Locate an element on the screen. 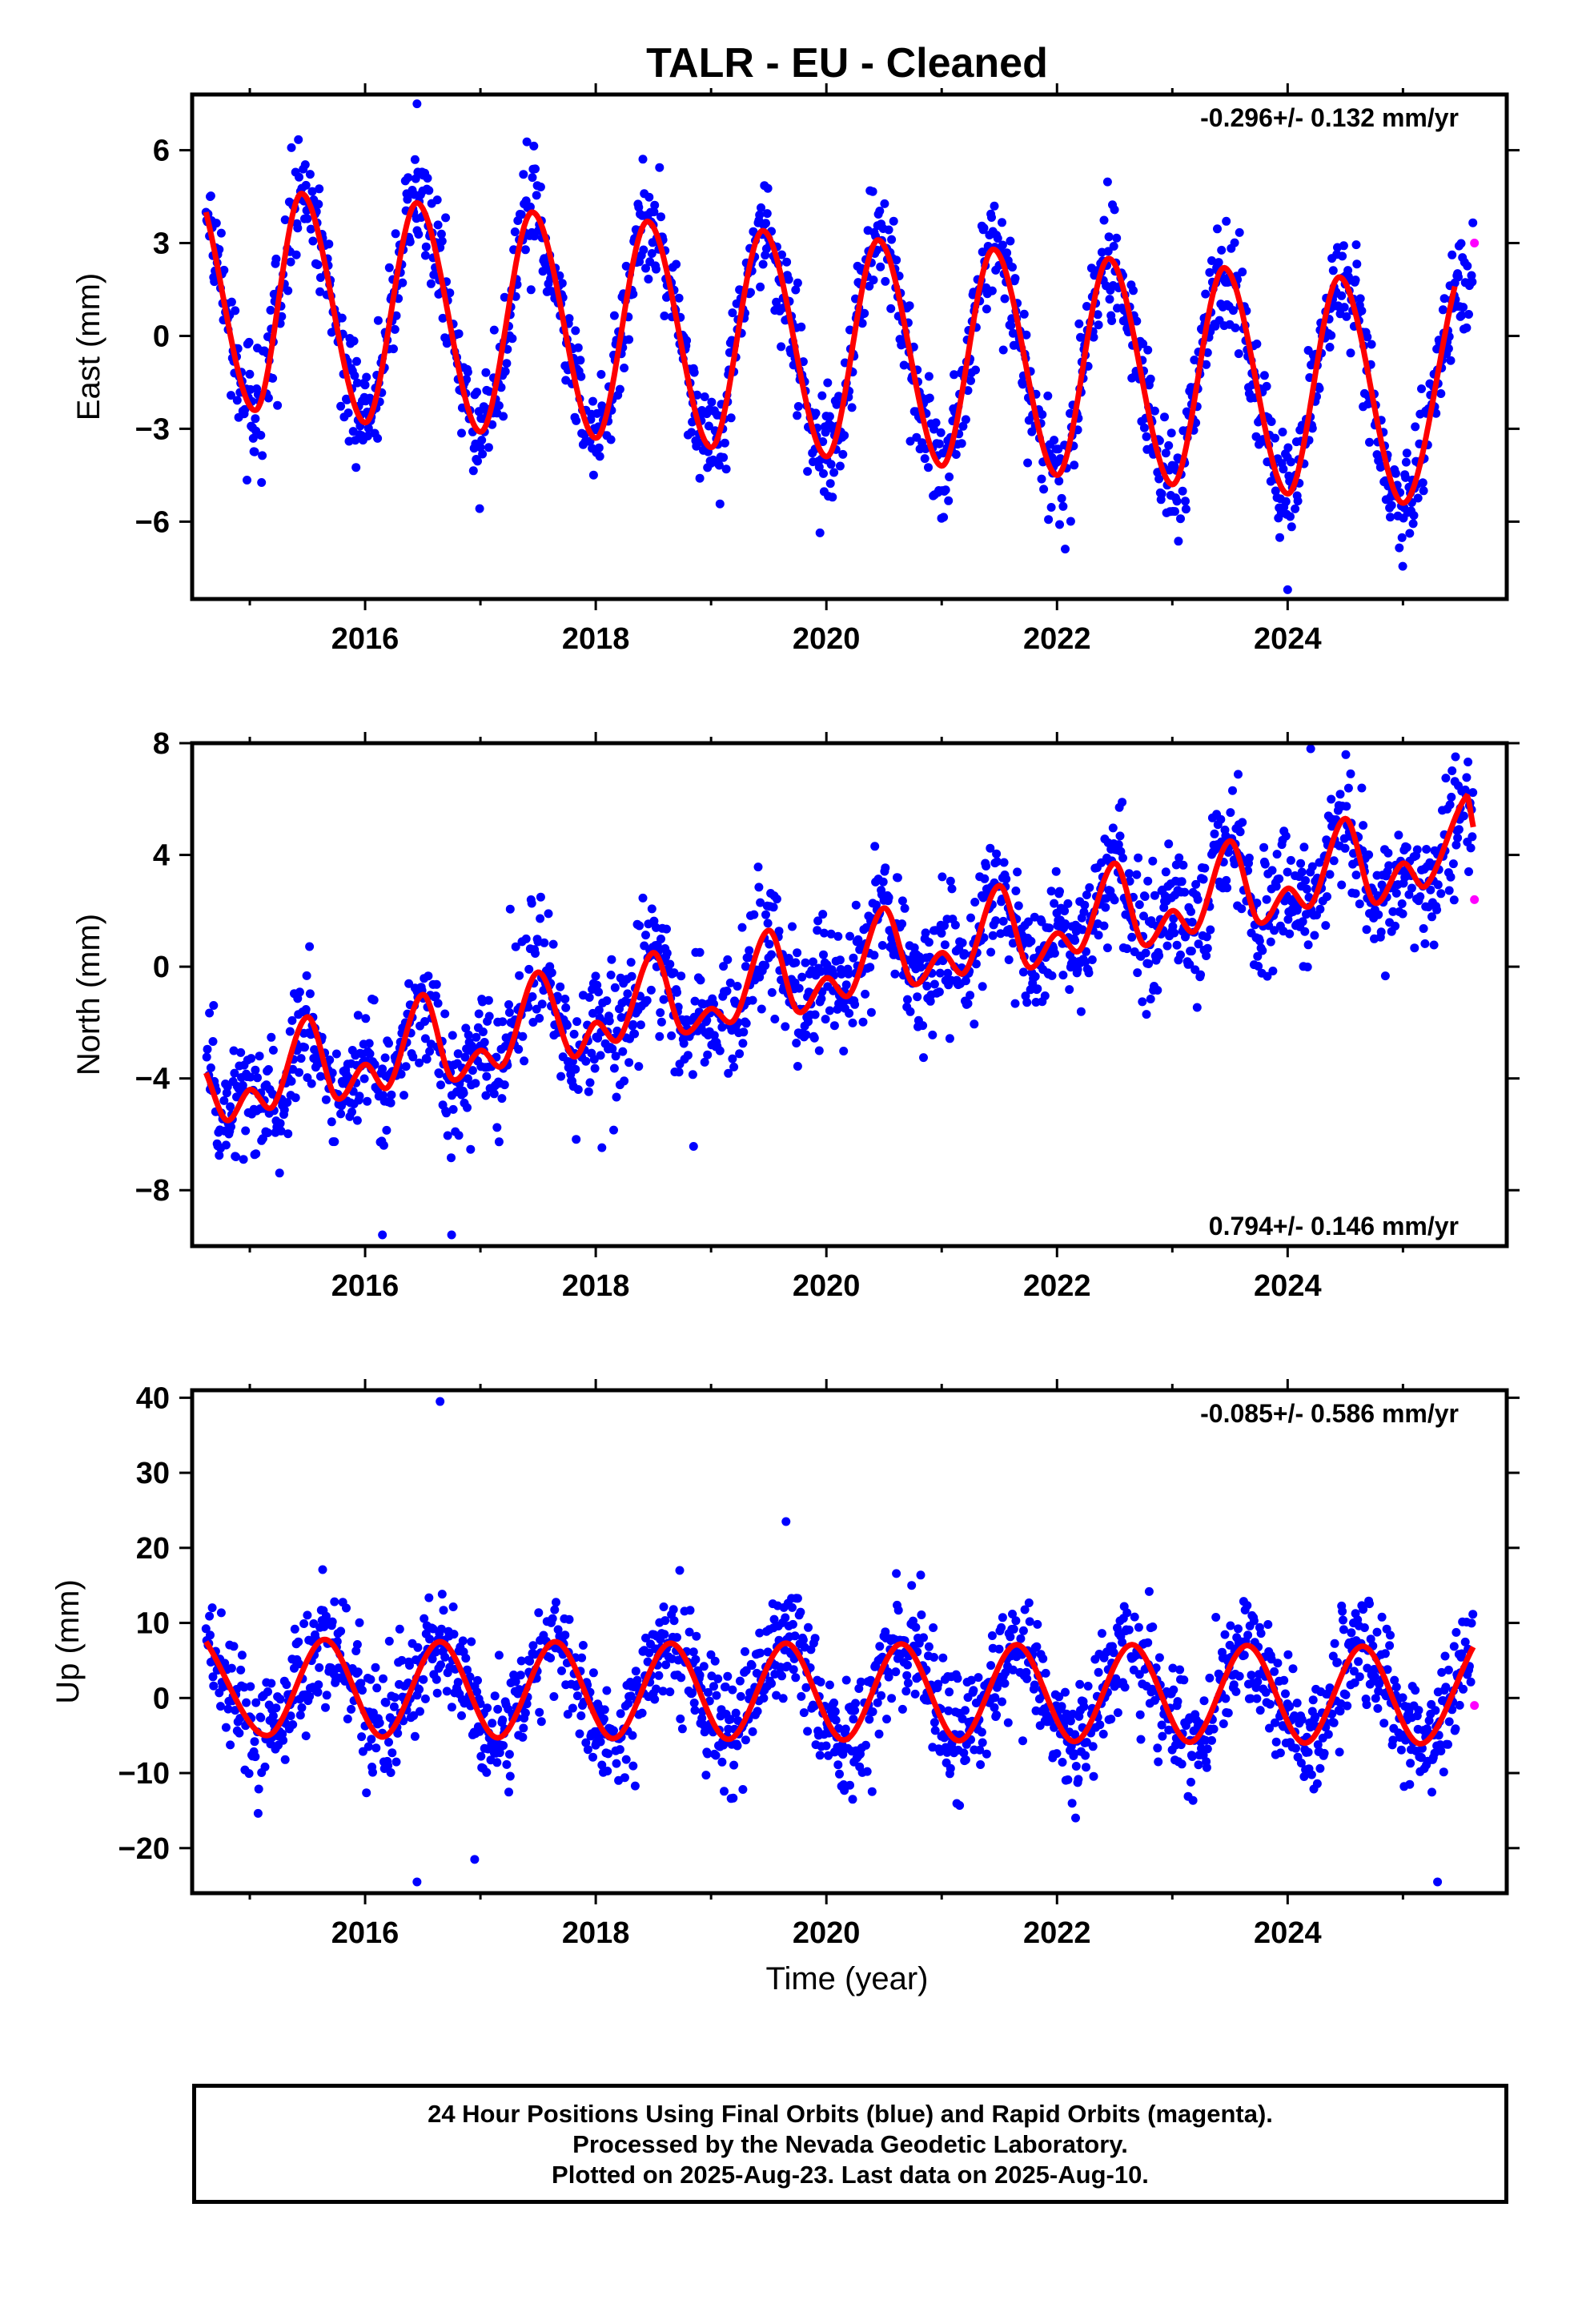 Image resolution: width=1582 pixels, height=2324 pixels. east-rapid-orbit-point is located at coordinates (1475, 243).